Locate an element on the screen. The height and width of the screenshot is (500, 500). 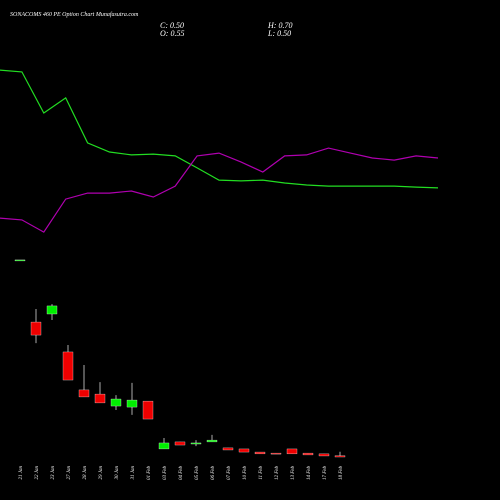
x-tick-label: 27 Jan is located at coordinates (69, 473).